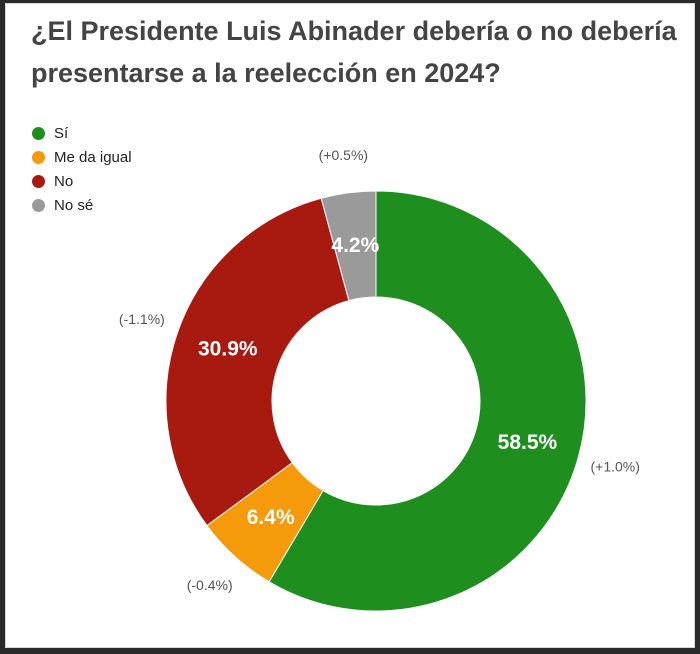  Describe the element at coordinates (355, 245) in the screenshot. I see `slice-value-label: 4.2%` at that location.